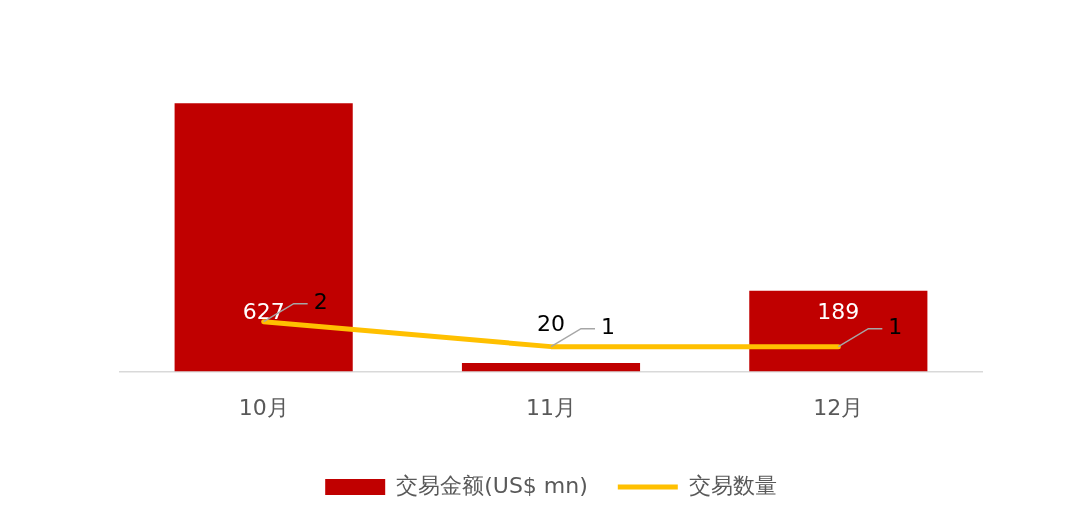 This screenshot has height=528, width=1080. Describe the element at coordinates (263, 312) in the screenshot. I see `data-label: 627` at that location.